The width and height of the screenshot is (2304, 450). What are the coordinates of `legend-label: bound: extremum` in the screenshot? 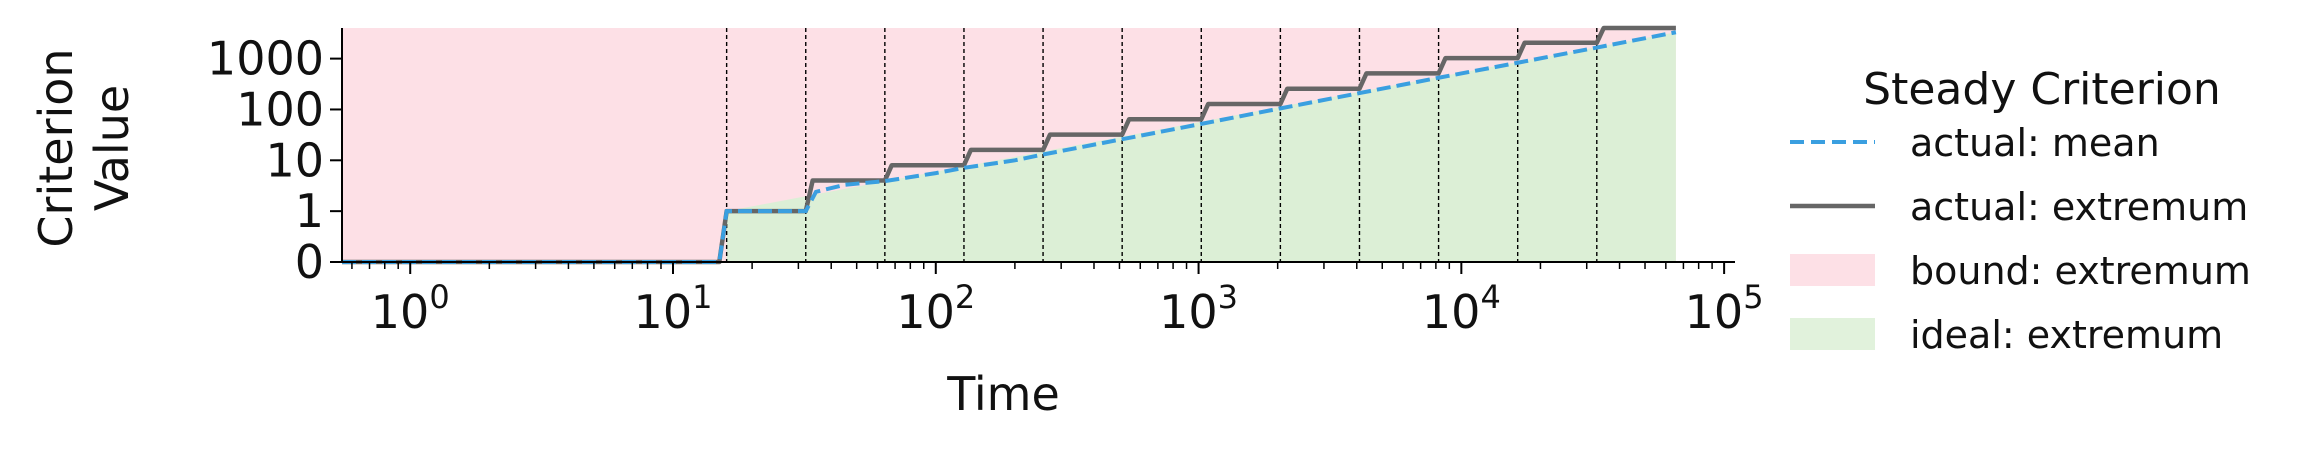 It's located at (2080, 271).